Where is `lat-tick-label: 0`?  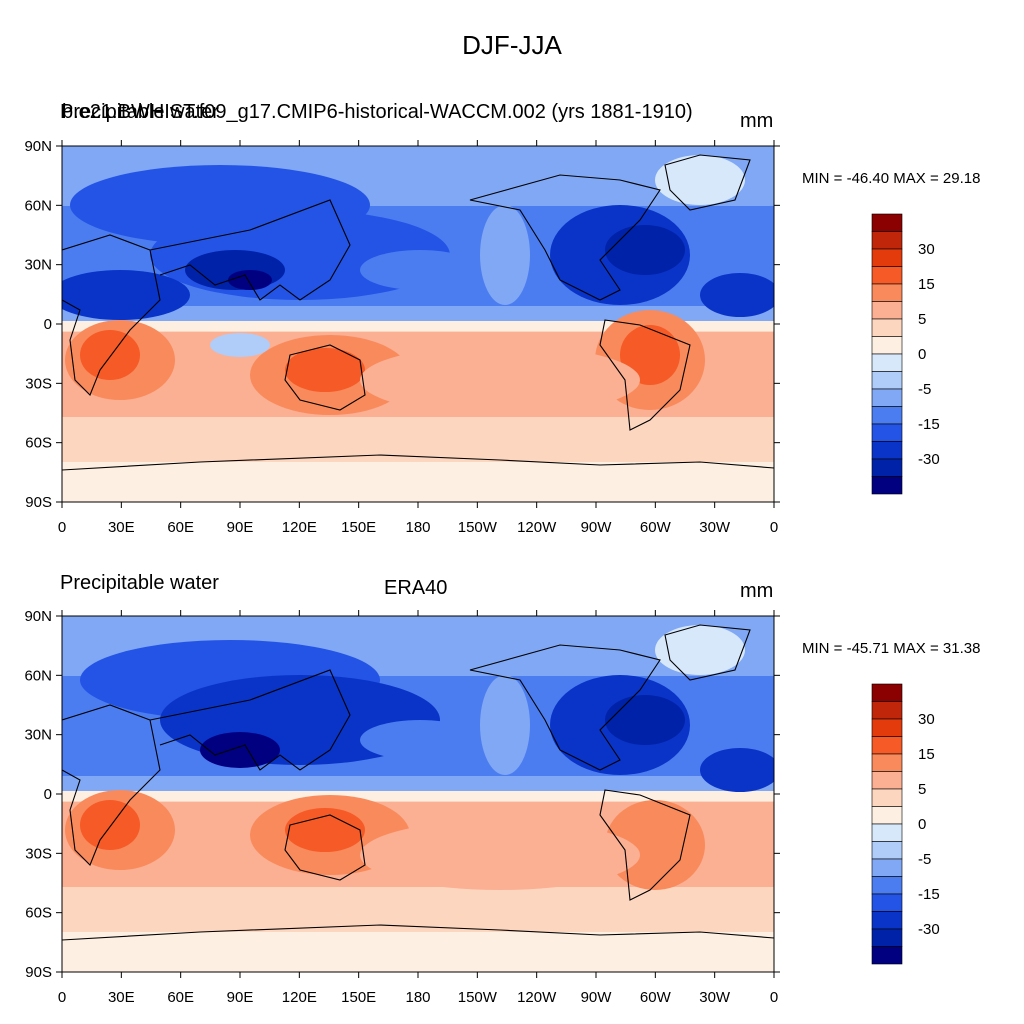
lat-tick-label: 0 is located at coordinates (48, 794).